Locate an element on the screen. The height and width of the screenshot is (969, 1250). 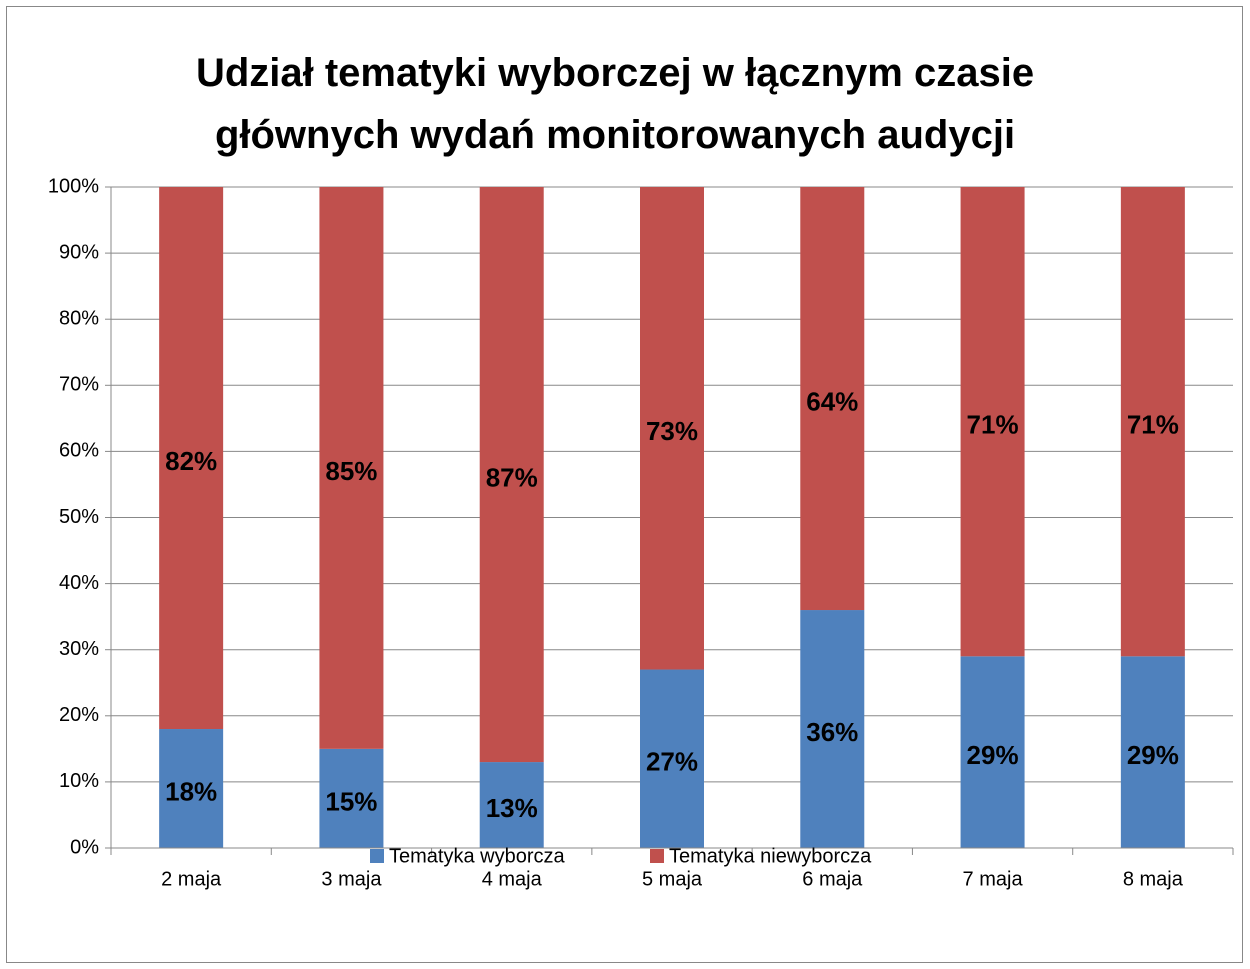
data-label: 18% is located at coordinates (191, 791).